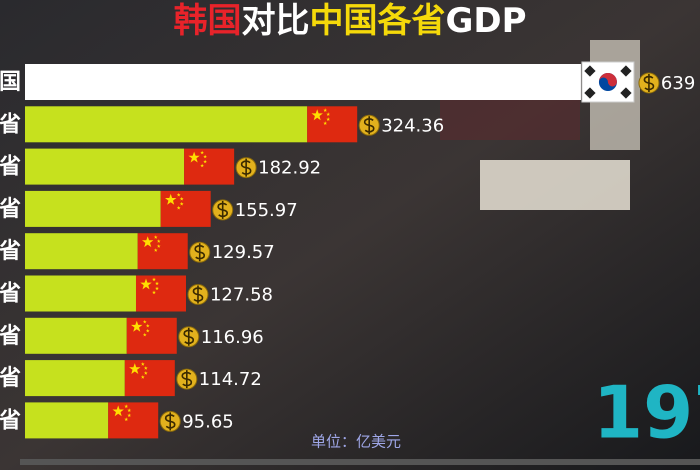  Describe the element at coordinates (289, 168) in the screenshot. I see `value-label: 182.92` at that location.